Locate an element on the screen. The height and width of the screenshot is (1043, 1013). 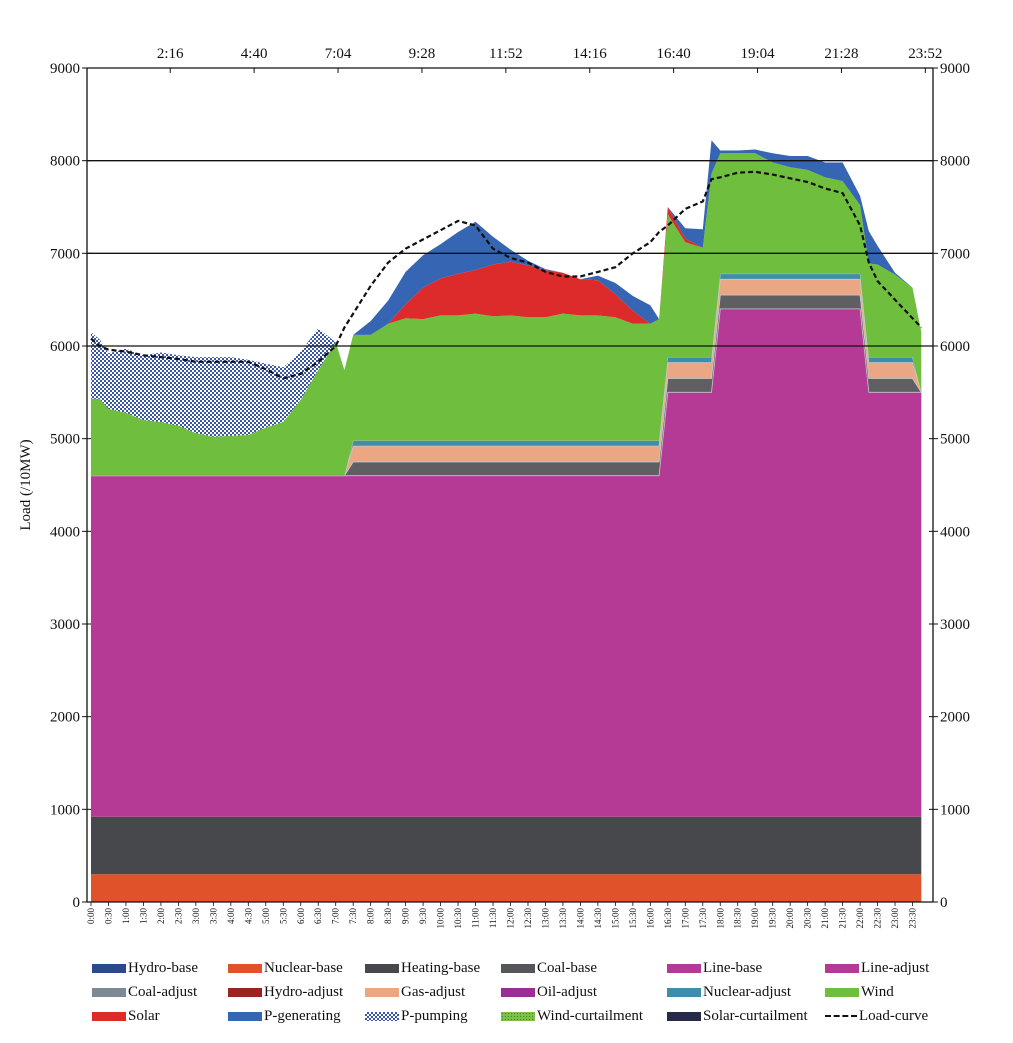
y-tick-label-right: 9000 is located at coordinates (955, 69).